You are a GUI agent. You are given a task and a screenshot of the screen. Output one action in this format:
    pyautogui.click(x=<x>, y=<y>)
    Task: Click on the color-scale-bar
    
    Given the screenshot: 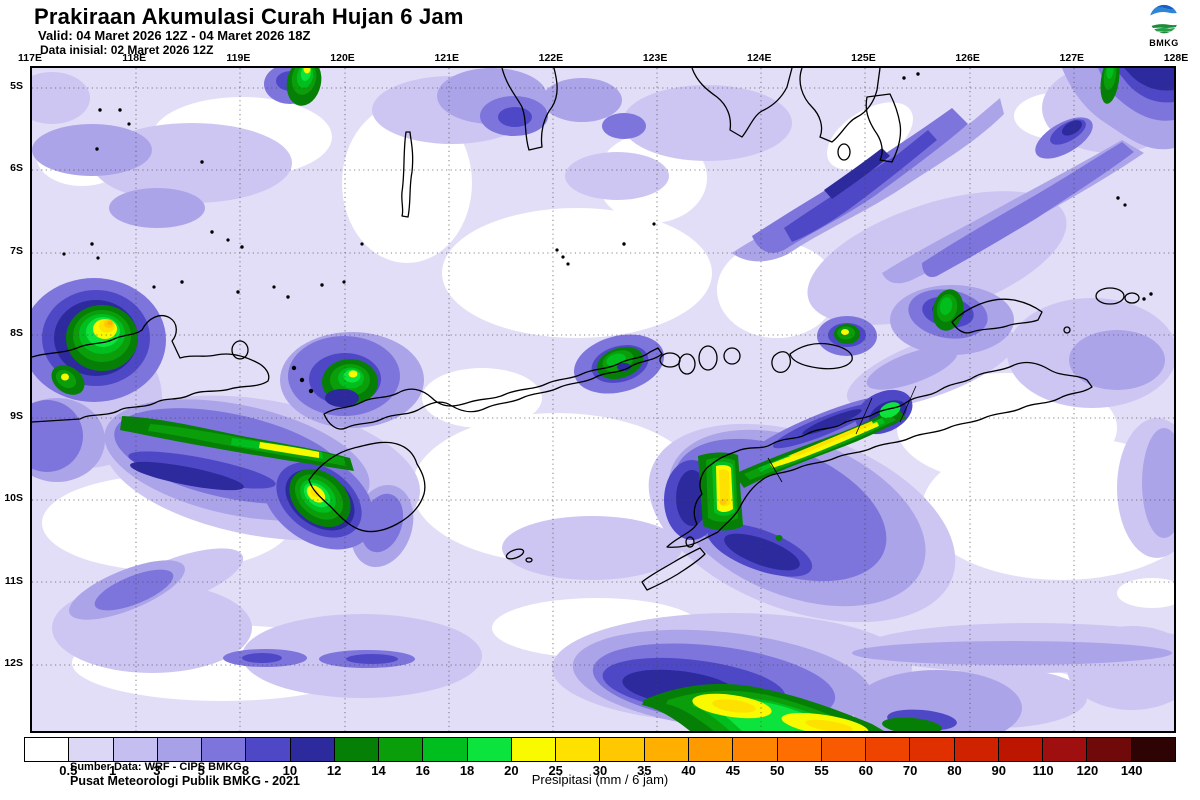 What is the action you would take?
    pyautogui.click(x=600, y=749)
    